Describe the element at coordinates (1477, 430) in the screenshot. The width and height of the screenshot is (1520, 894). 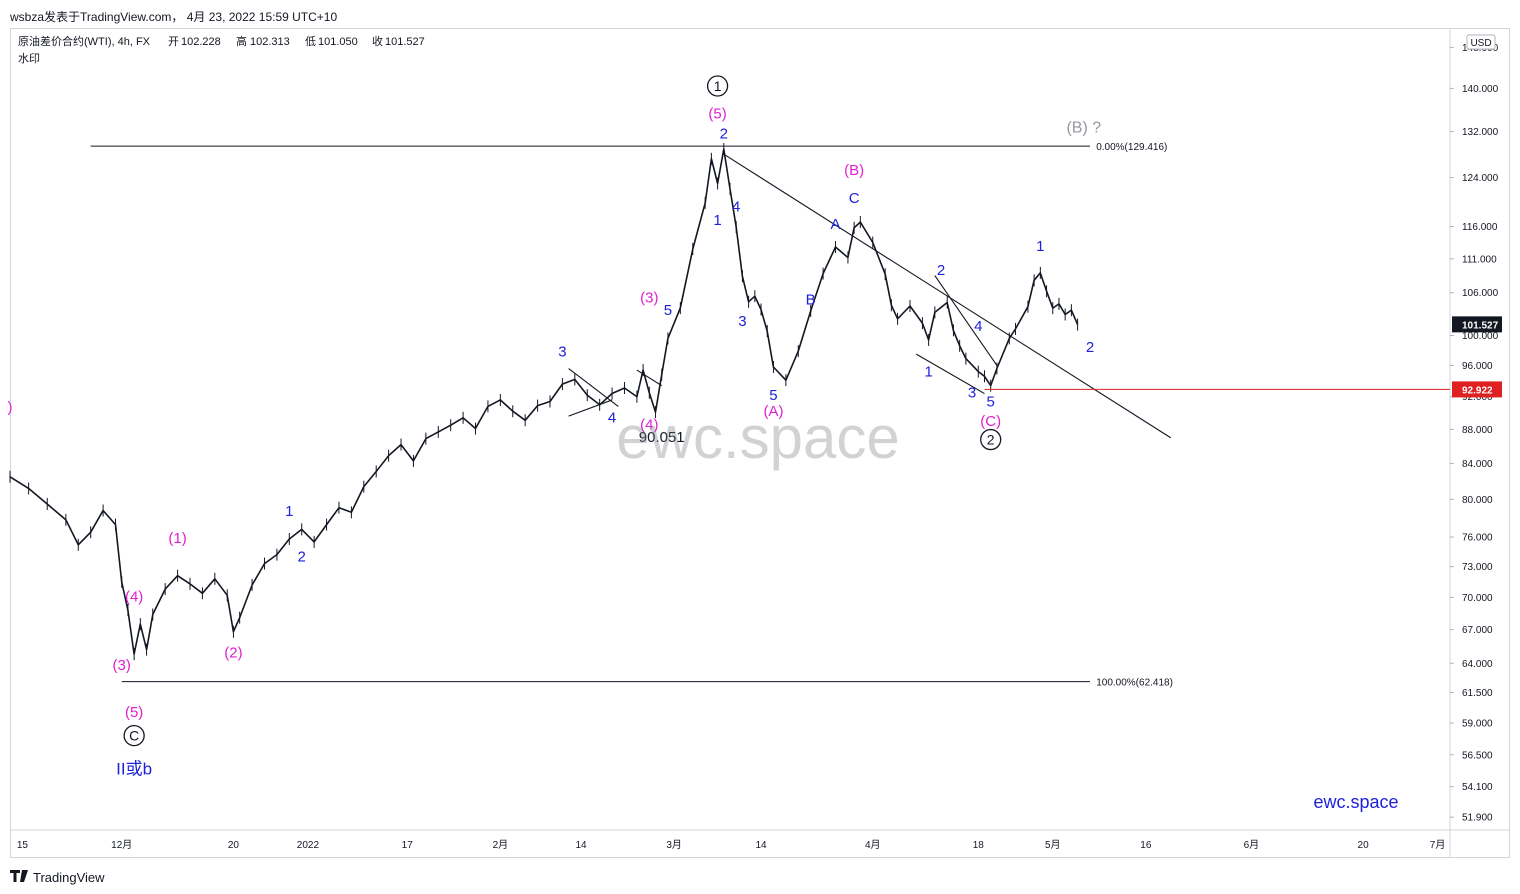
I see `y-tick-label: 88.000` at that location.